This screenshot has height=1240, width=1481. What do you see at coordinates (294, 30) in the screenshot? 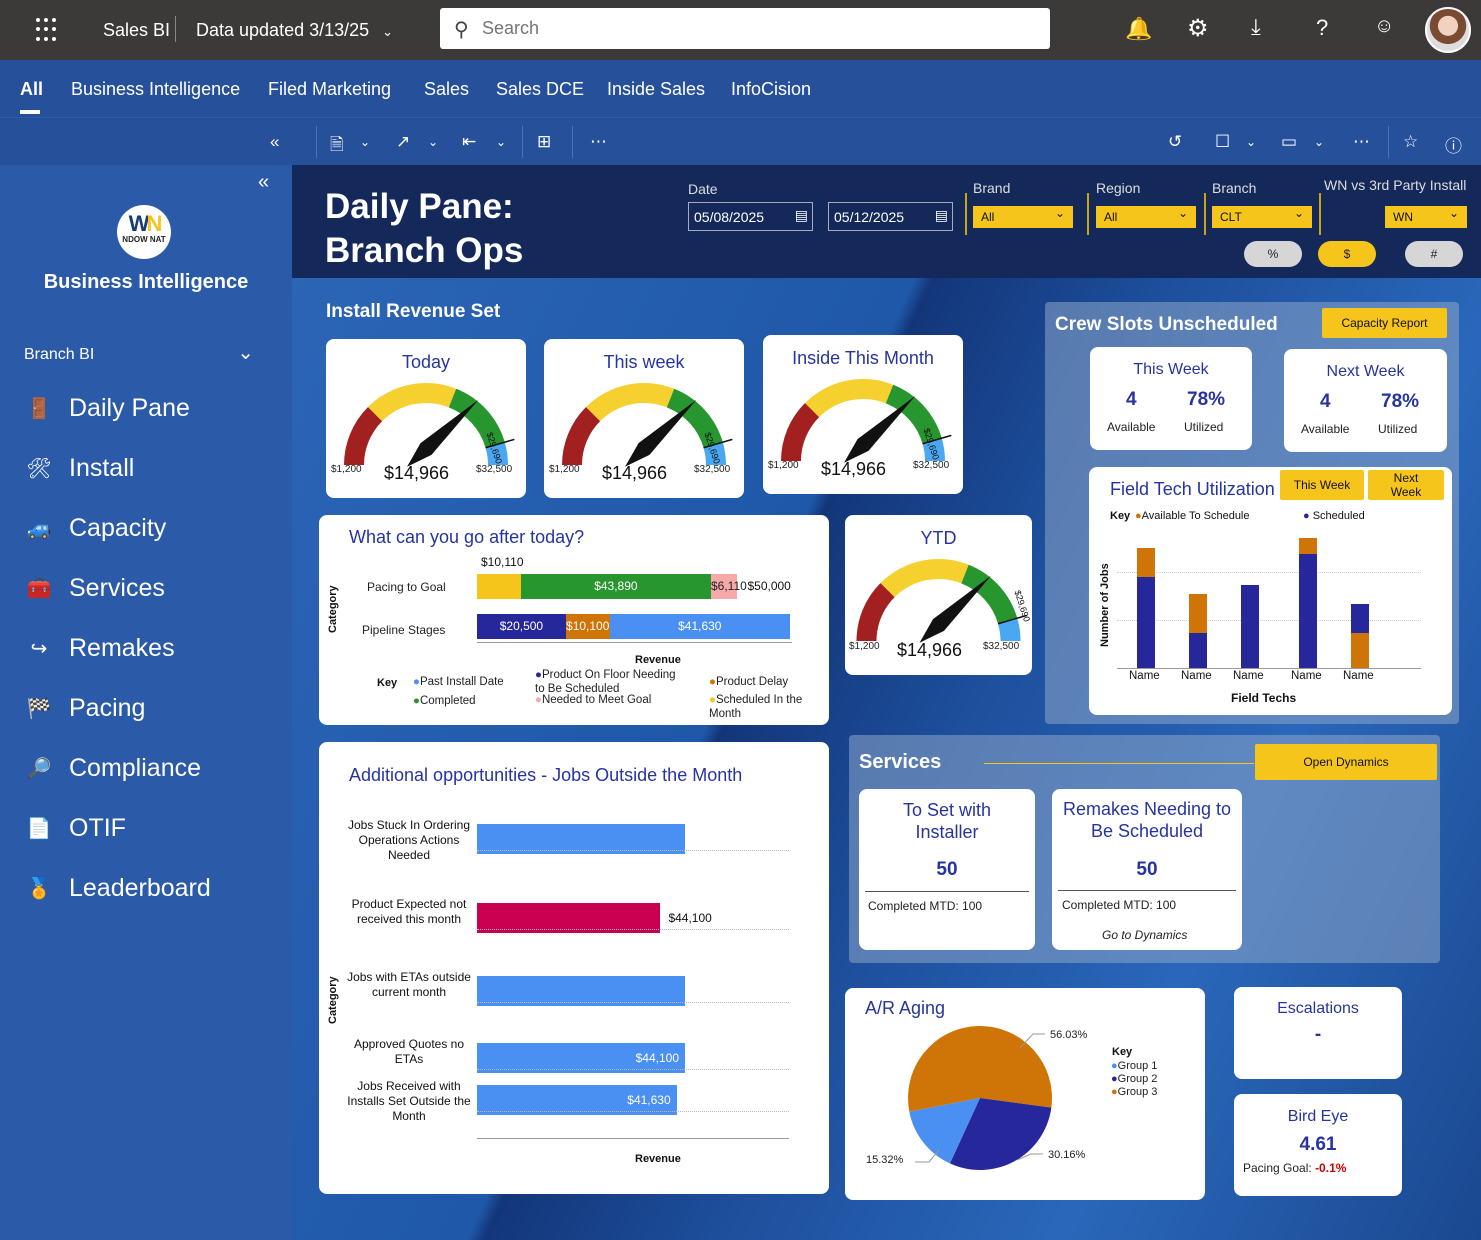
I see `data-updated-dropdown: Data updated 3/13/25 ⌄` at bounding box center [294, 30].